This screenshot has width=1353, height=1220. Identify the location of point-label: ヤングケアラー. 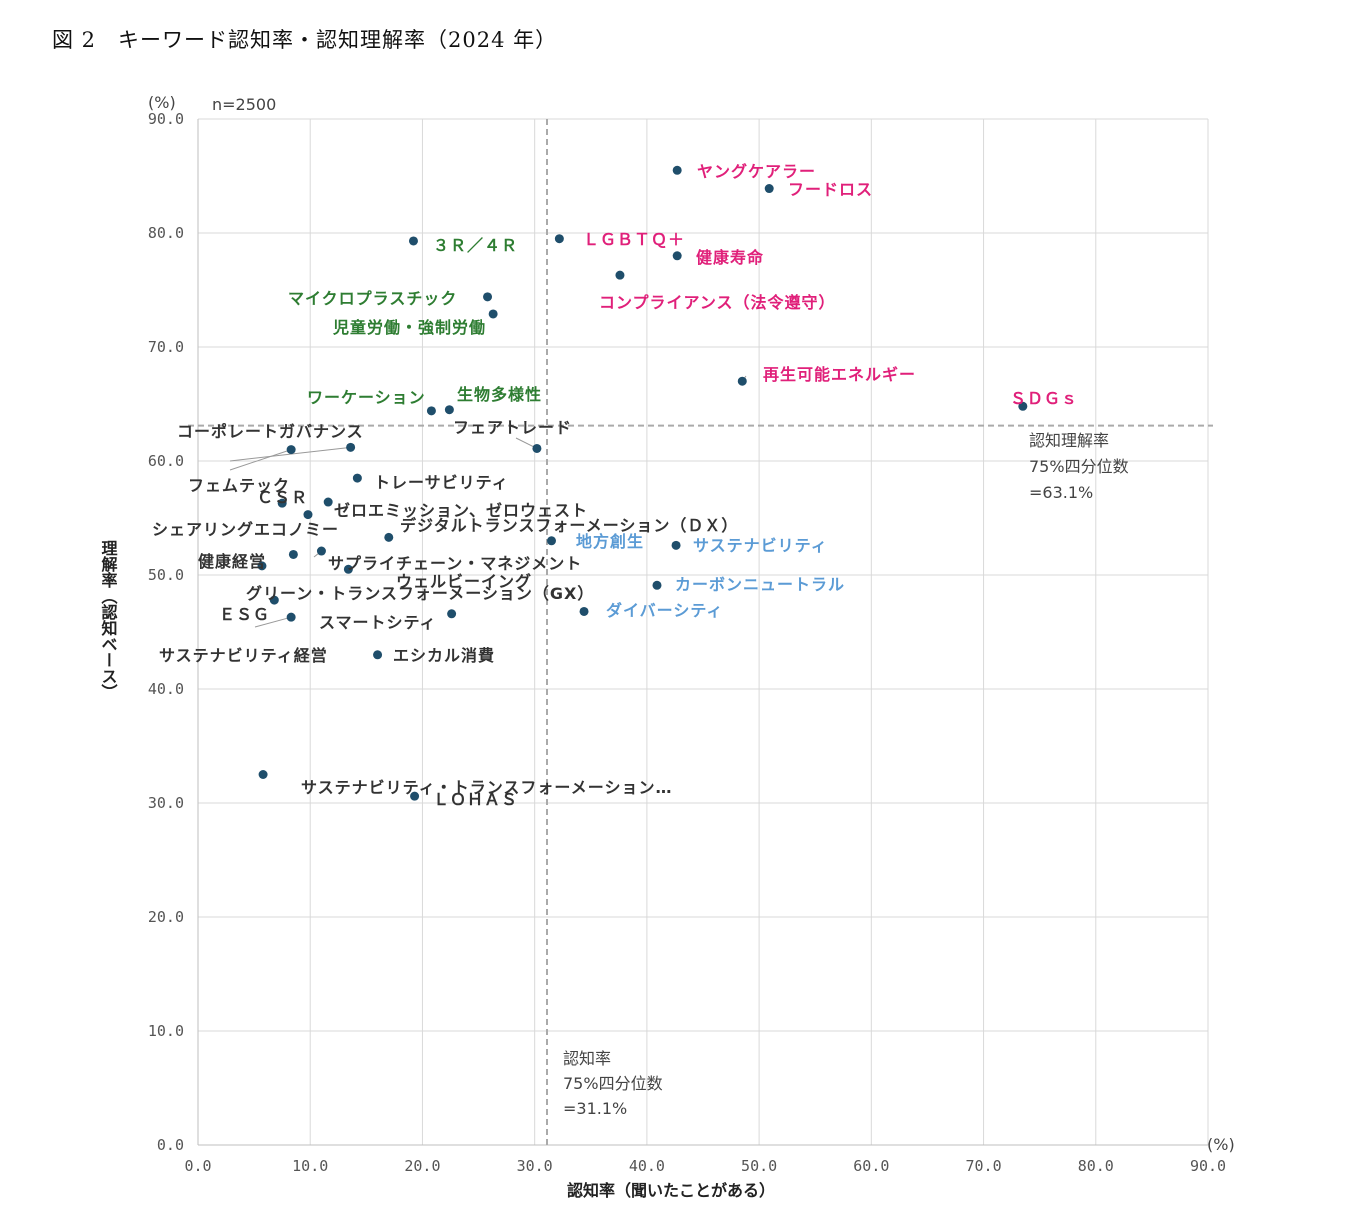
(756, 171).